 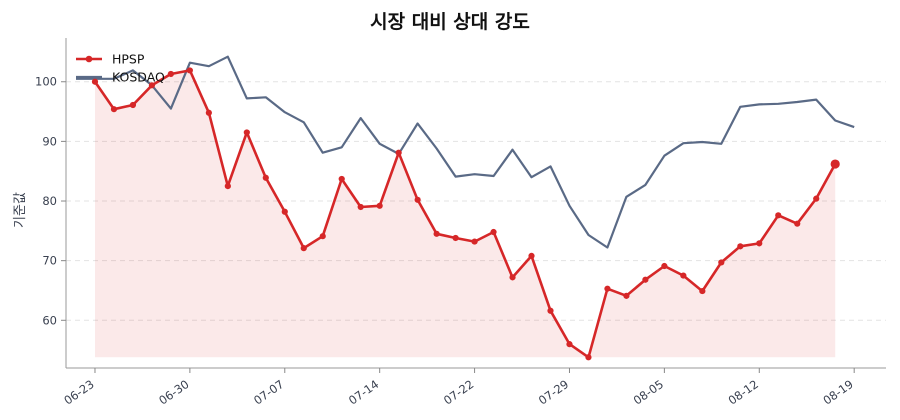 I want to click on x-tick-label: 08-19, so click(x=837, y=392).